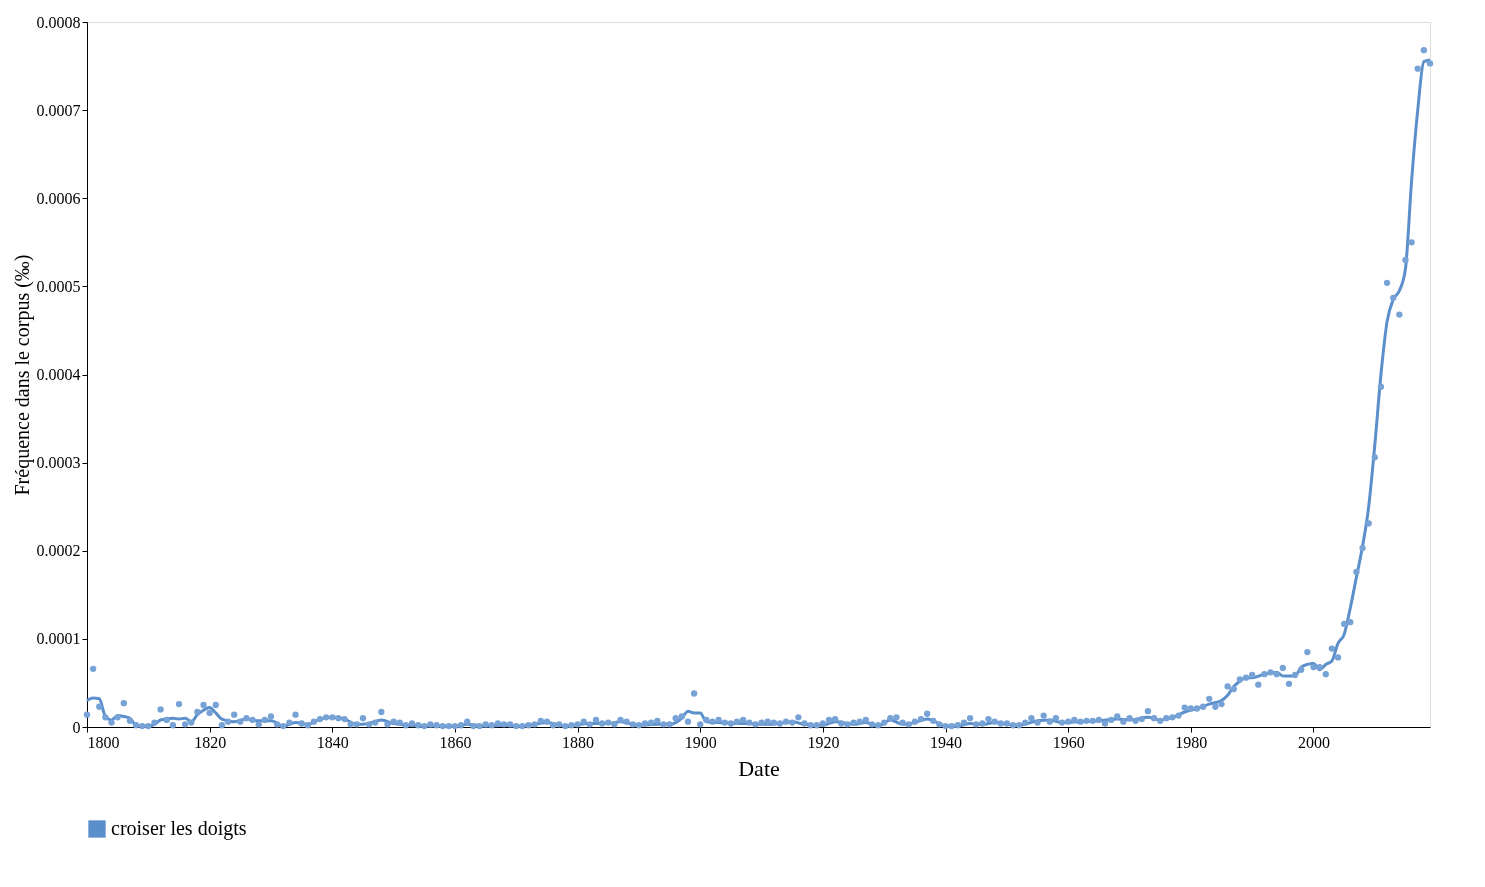  What do you see at coordinates (578, 742) in the screenshot?
I see `x-tick-label: 1880` at bounding box center [578, 742].